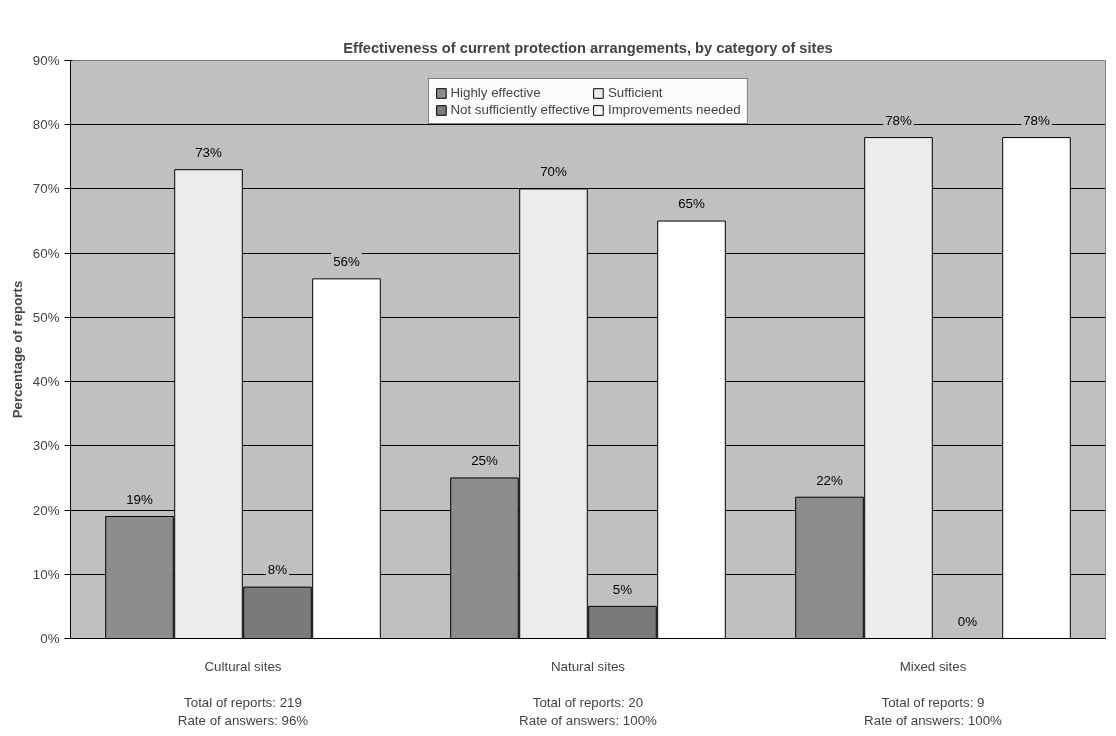 The height and width of the screenshot is (736, 1116). I want to click on y-tick-label: 70%, so click(46, 189).